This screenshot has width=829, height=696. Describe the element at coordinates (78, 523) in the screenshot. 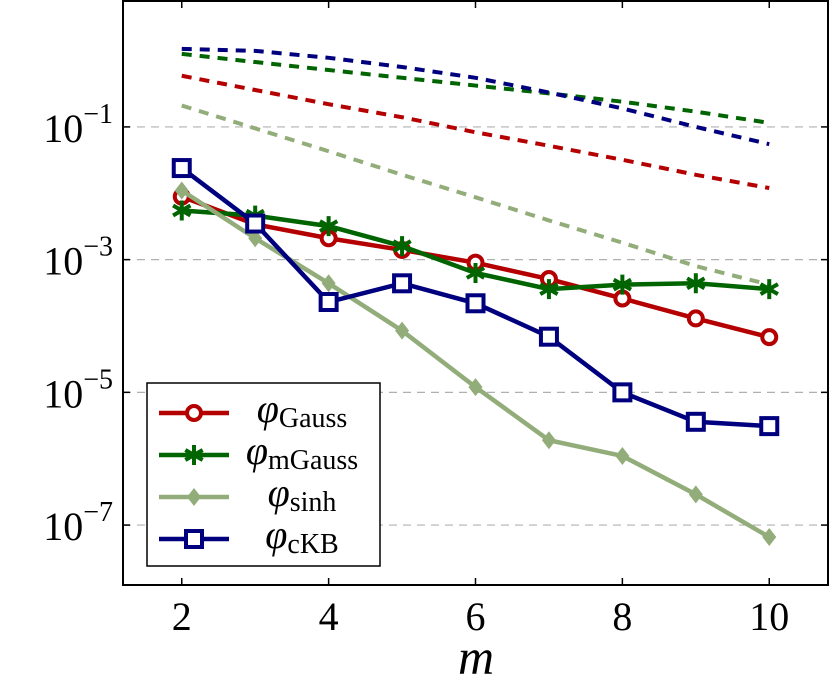

I see `y-tick-label: 10⁻⁷` at that location.